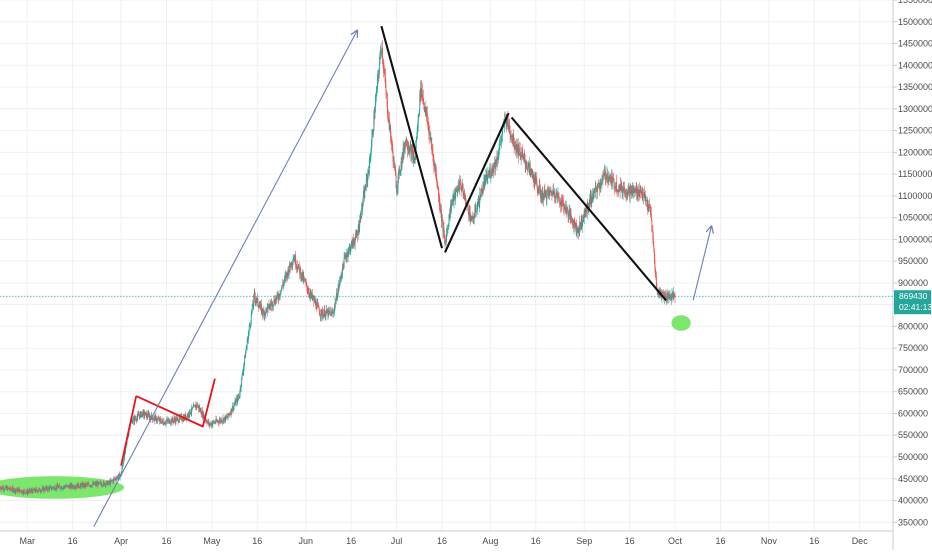 Image resolution: width=932 pixels, height=555 pixels. I want to click on y-tick-label: 1200000, so click(915, 152).